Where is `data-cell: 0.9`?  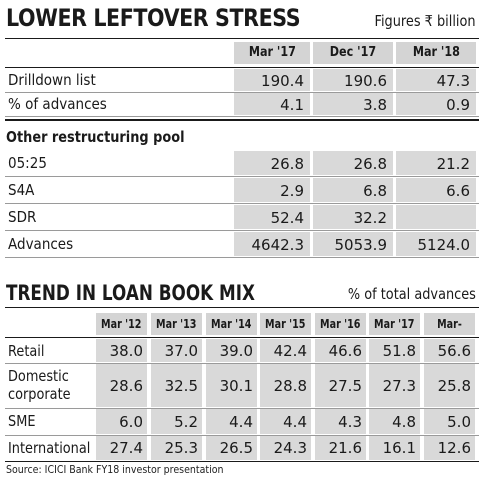 data-cell: 0.9 is located at coordinates (458, 105).